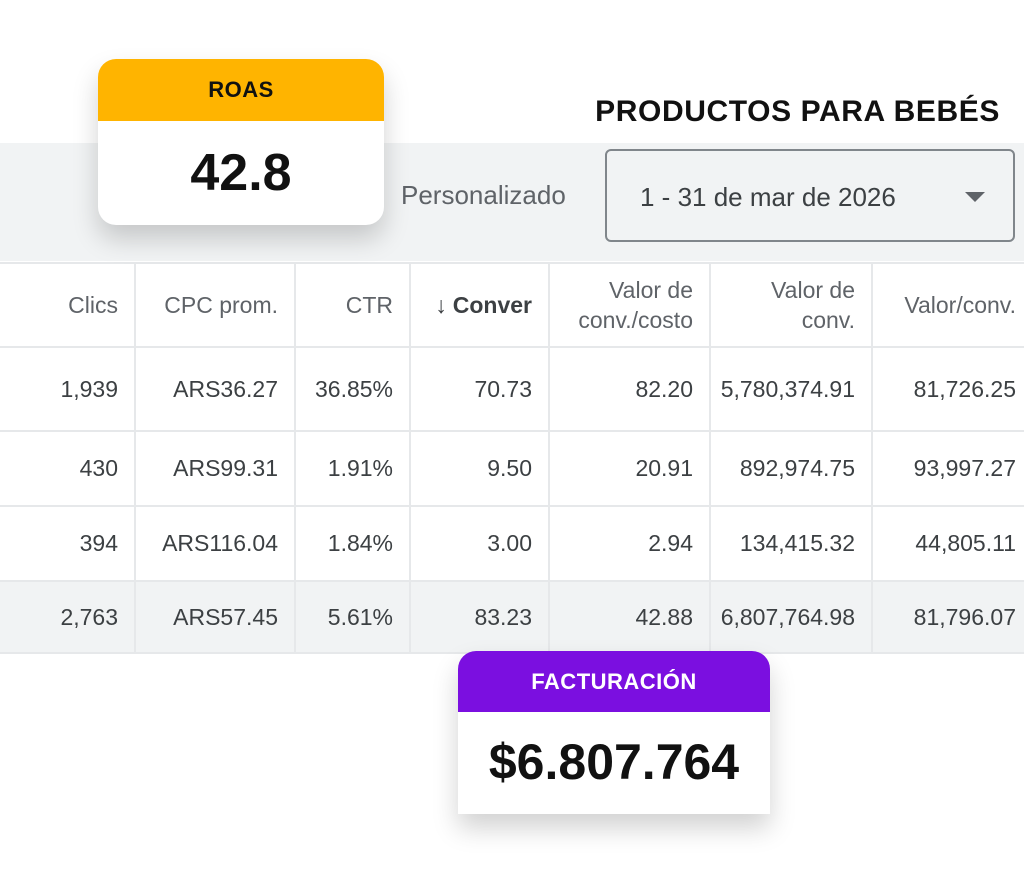  I want to click on facturacion-card-label: FACTURACIÓN, so click(614, 681).